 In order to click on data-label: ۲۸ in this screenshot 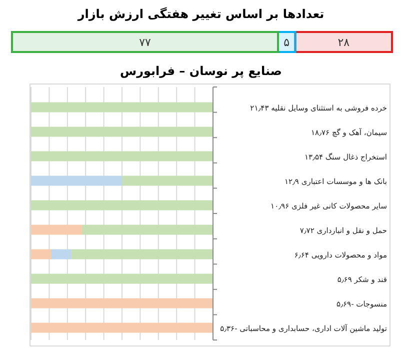, I will do `click(344, 42)`.